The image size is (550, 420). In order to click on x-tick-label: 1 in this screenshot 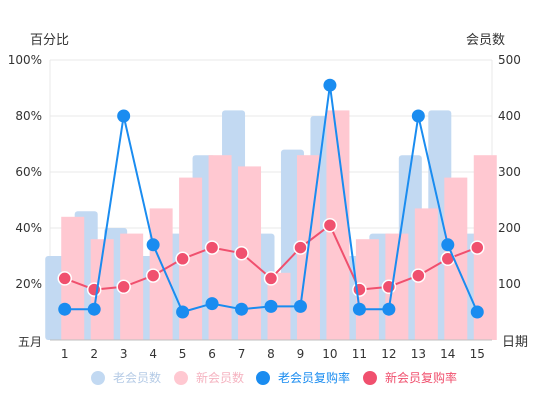, I will do `click(65, 354)`.